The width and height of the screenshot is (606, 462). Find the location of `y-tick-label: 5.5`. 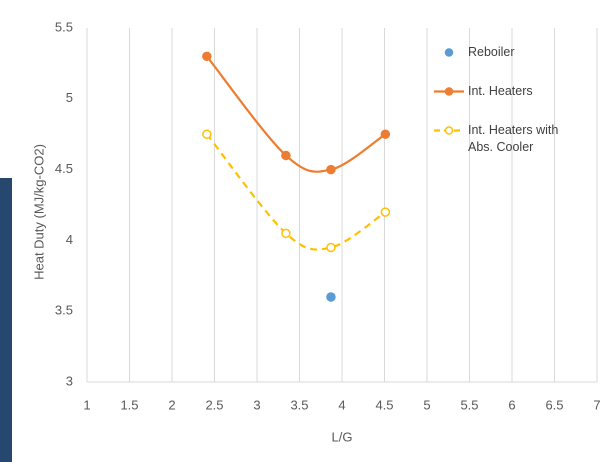

y-tick-label: 5.5 is located at coordinates (64, 26).